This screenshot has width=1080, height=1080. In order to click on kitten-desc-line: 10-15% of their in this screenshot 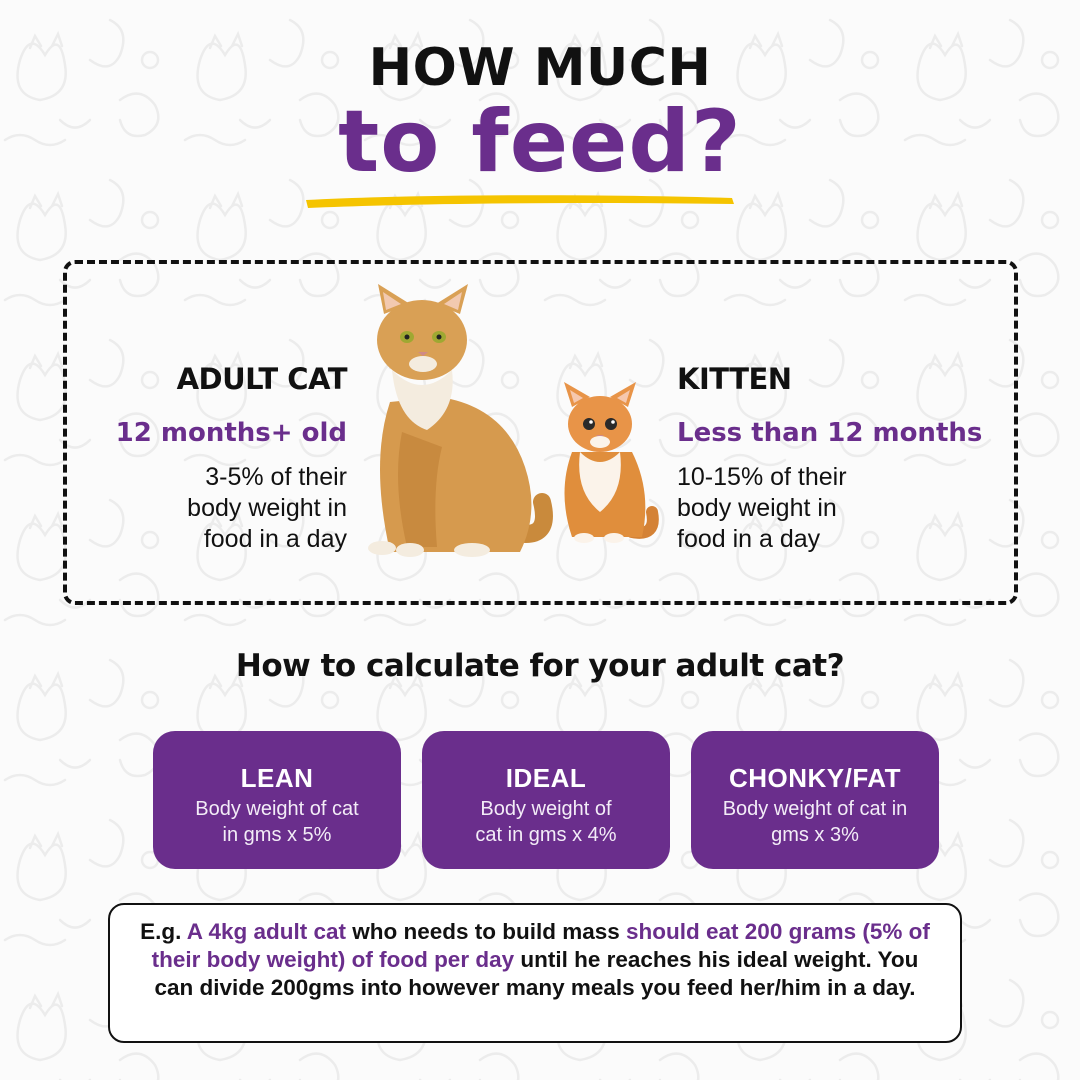, I will do `click(762, 477)`.